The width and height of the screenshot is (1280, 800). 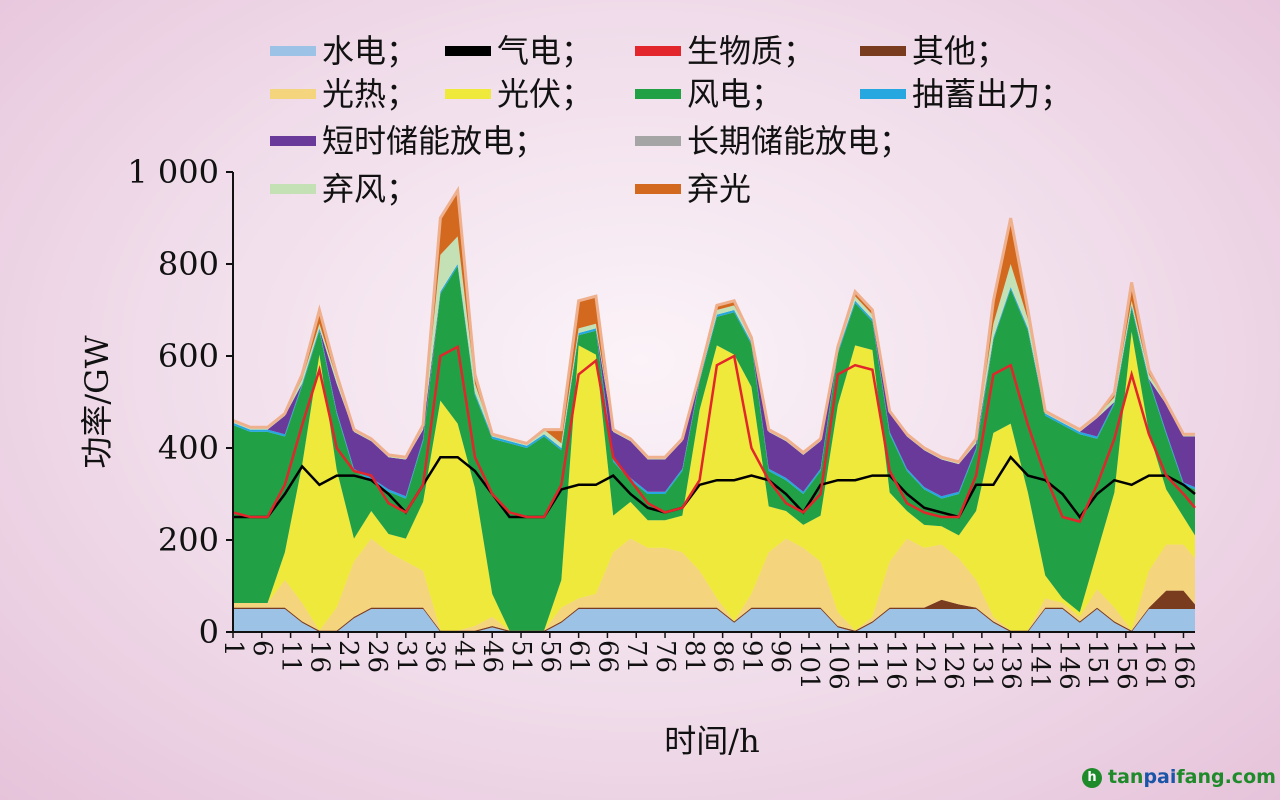 What do you see at coordinates (1155, 665) in the screenshot?
I see `x-tick-label: 161` at bounding box center [1155, 665].